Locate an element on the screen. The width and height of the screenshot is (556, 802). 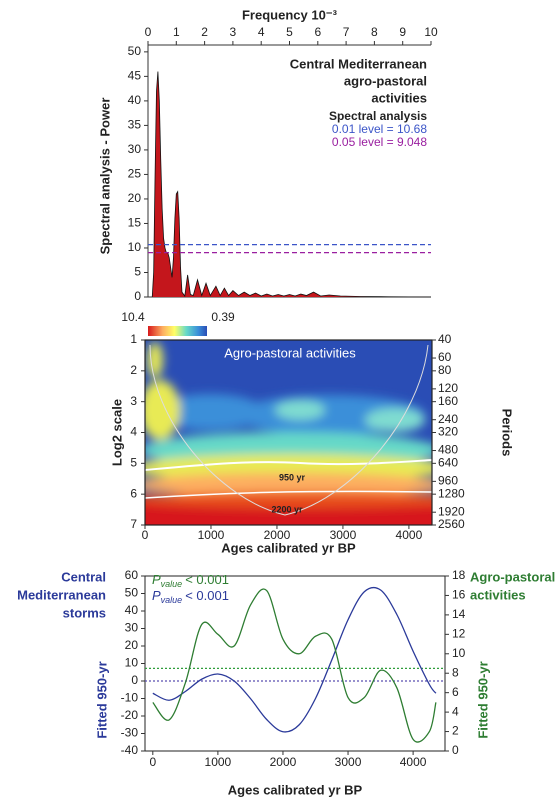
x-tick-label: 6 is located at coordinates (317, 32).